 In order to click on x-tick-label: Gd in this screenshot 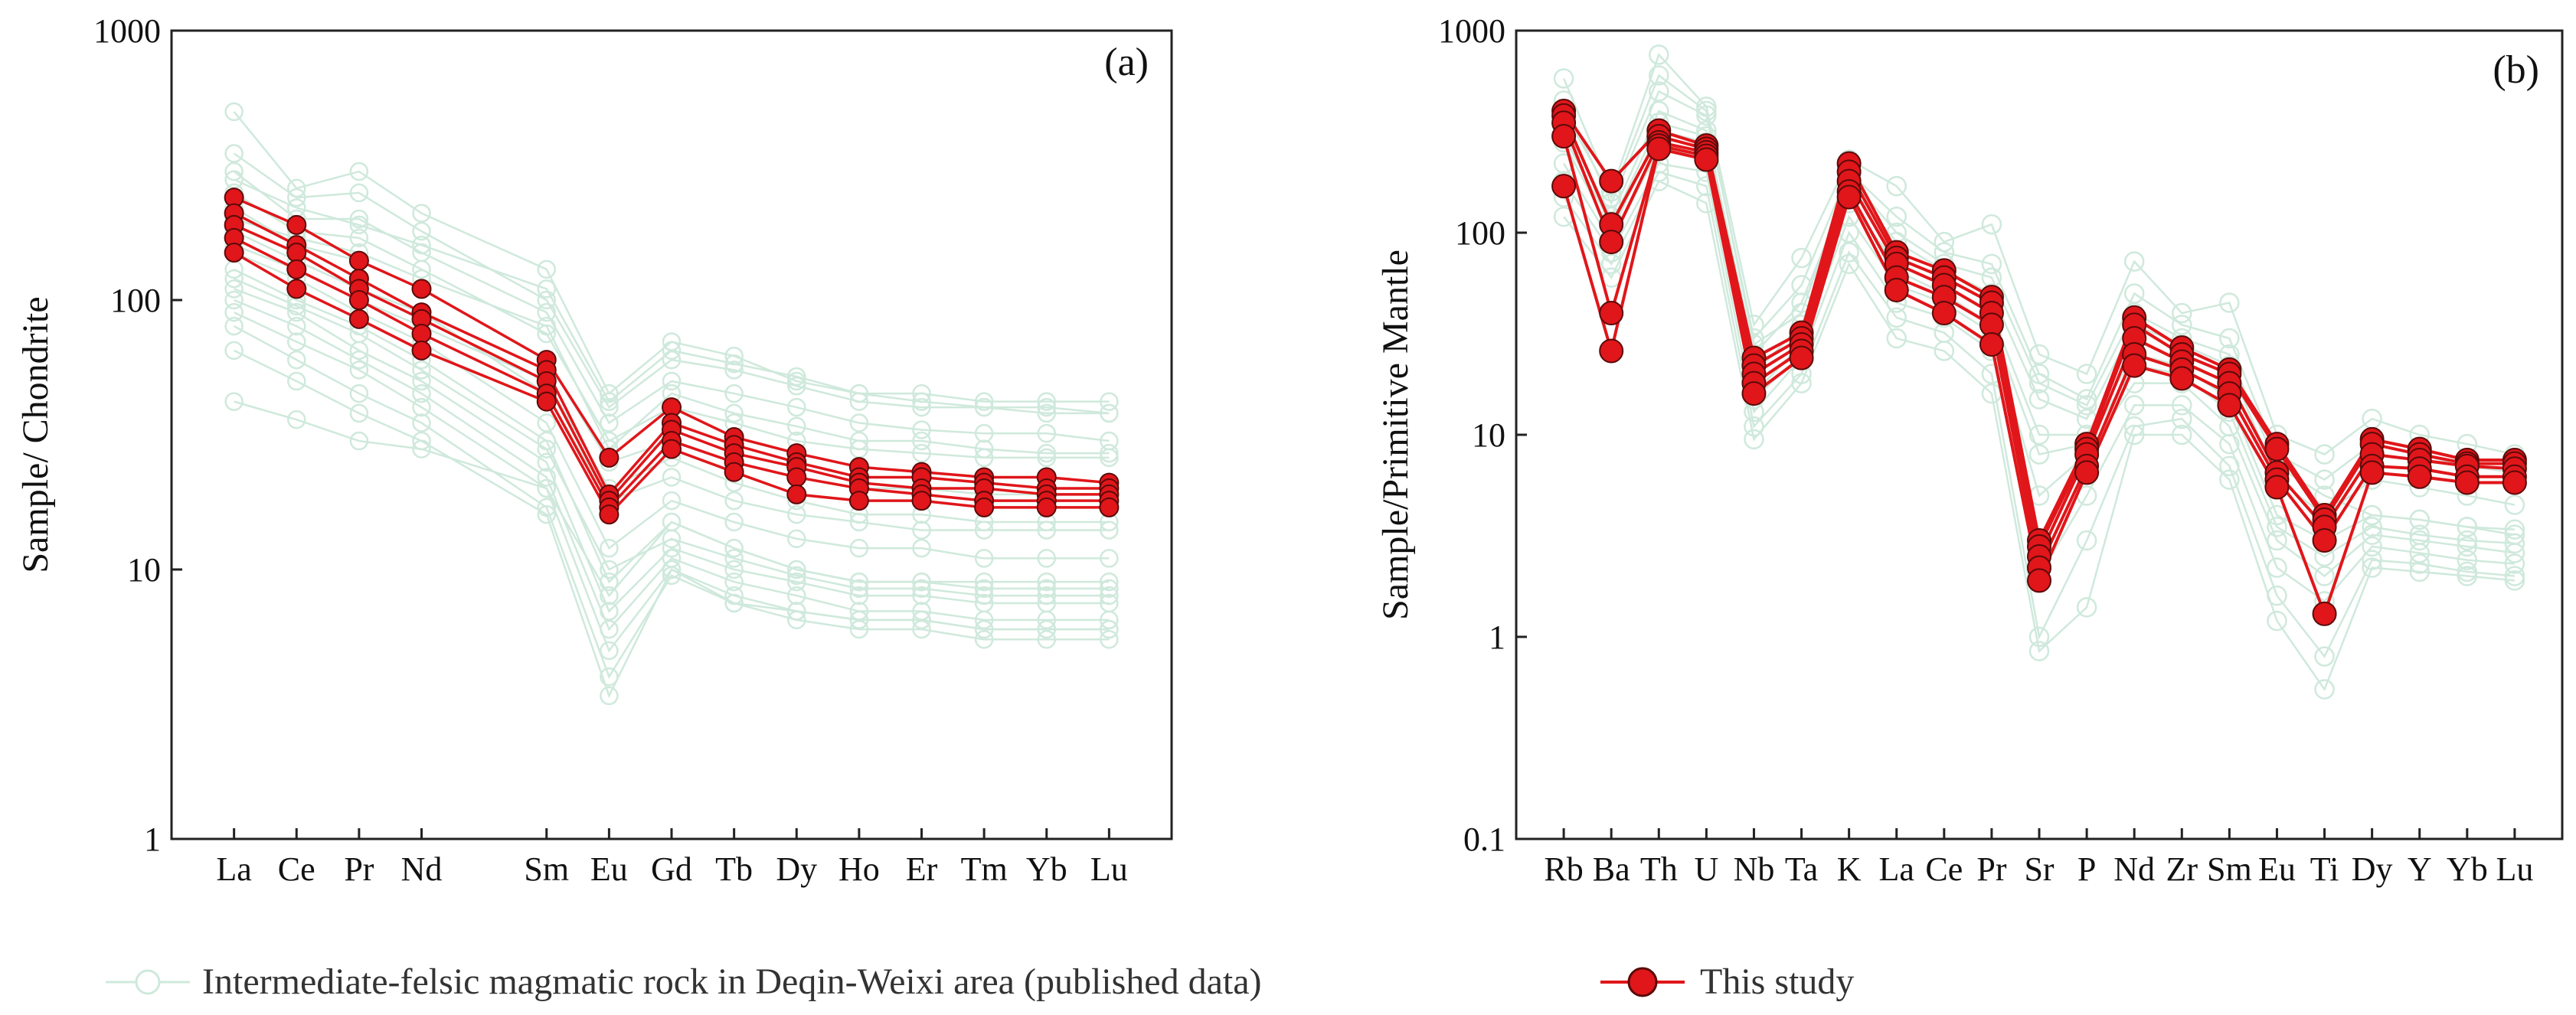, I will do `click(671, 869)`.